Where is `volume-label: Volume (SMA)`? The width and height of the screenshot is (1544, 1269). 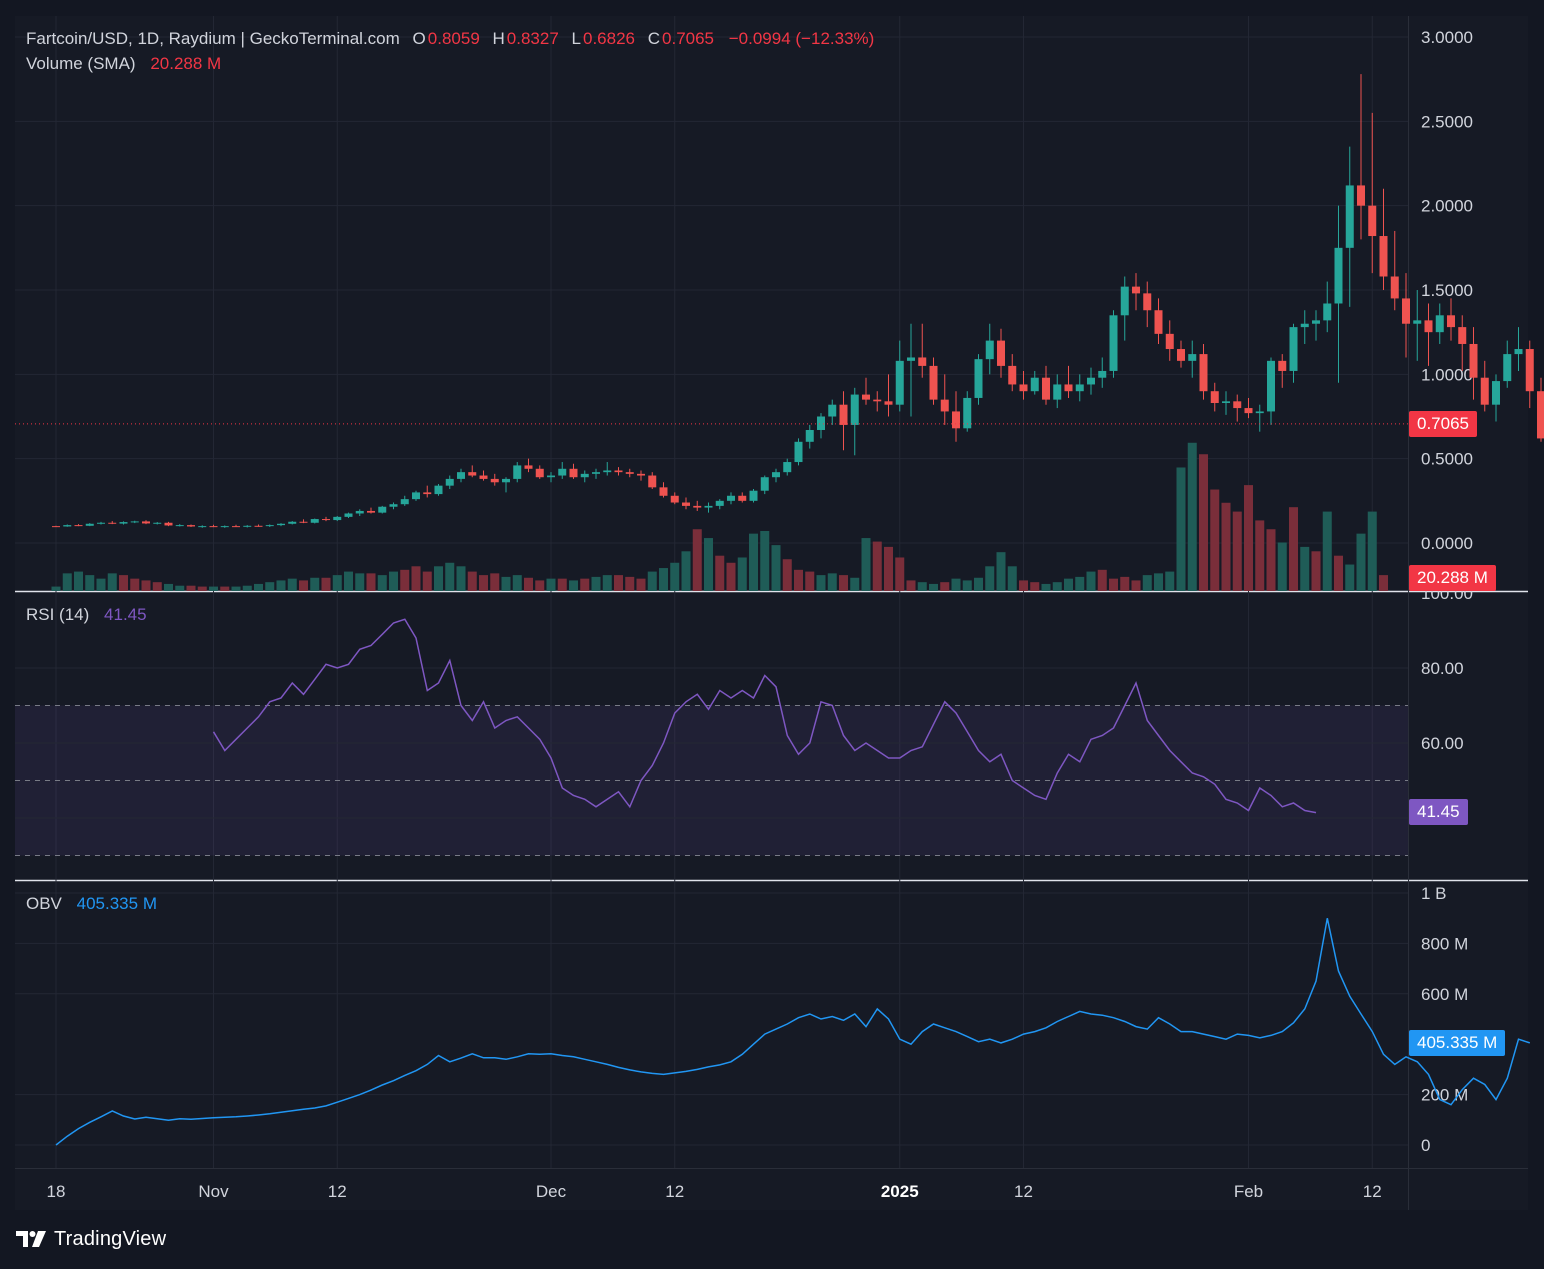
volume-label: Volume (SMA) is located at coordinates (81, 63).